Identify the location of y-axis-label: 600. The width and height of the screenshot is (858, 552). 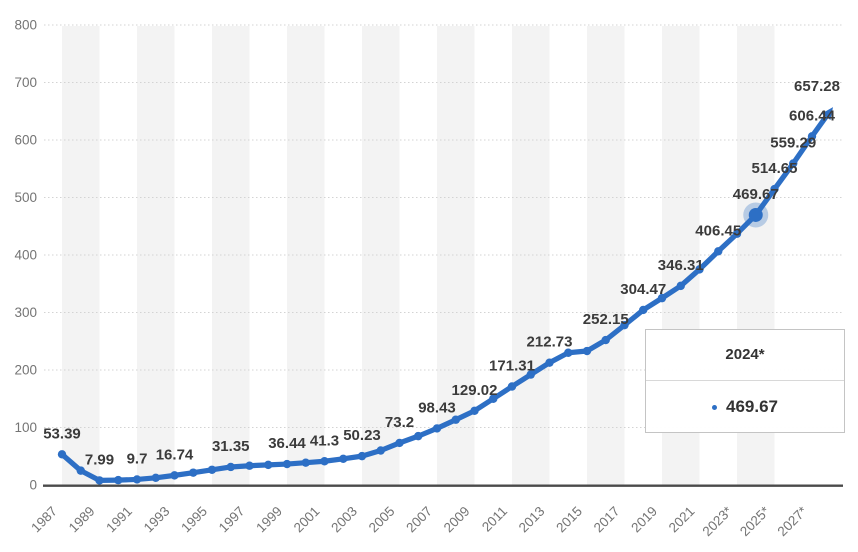
(25, 140).